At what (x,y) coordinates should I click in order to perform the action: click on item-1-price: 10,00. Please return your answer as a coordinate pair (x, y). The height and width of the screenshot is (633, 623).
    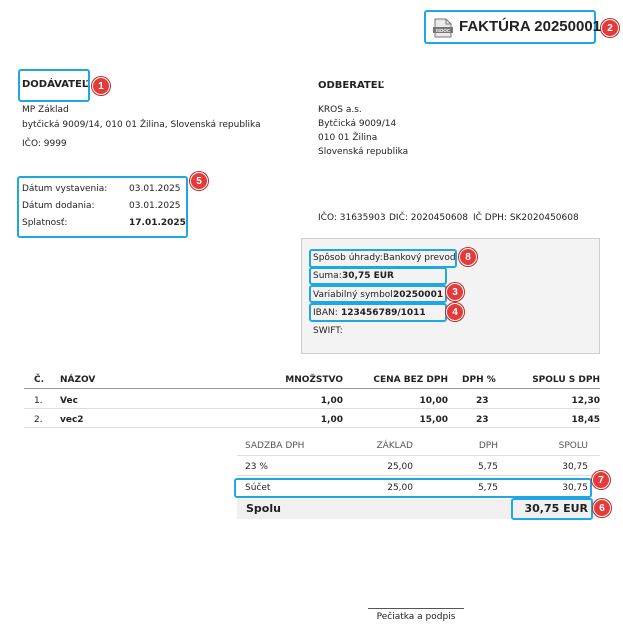
    Looking at the image, I should click on (433, 401).